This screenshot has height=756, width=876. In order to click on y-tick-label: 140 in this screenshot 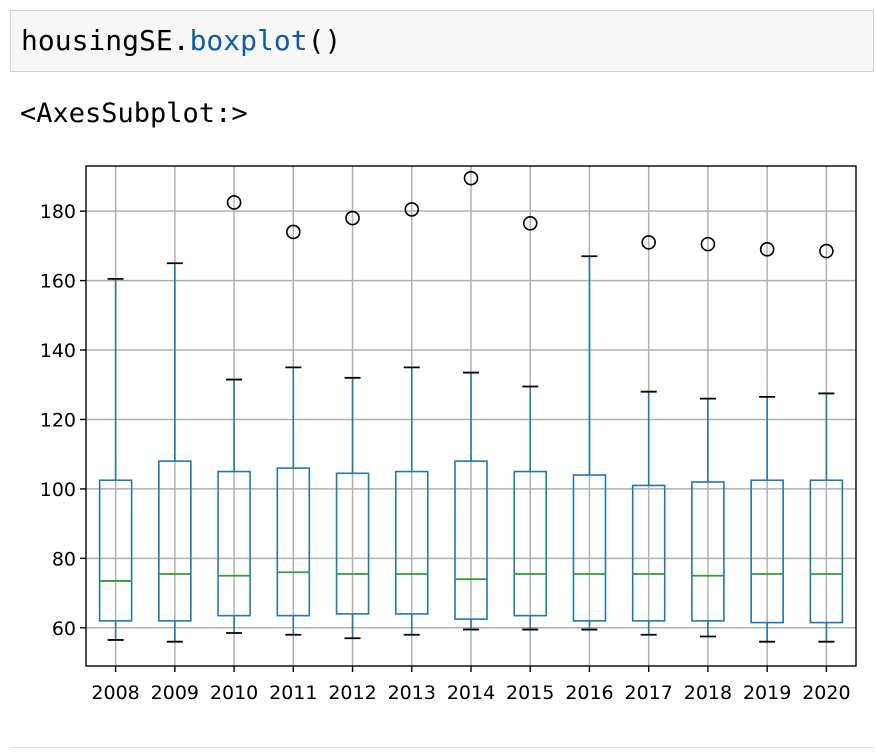, I will do `click(58, 351)`.